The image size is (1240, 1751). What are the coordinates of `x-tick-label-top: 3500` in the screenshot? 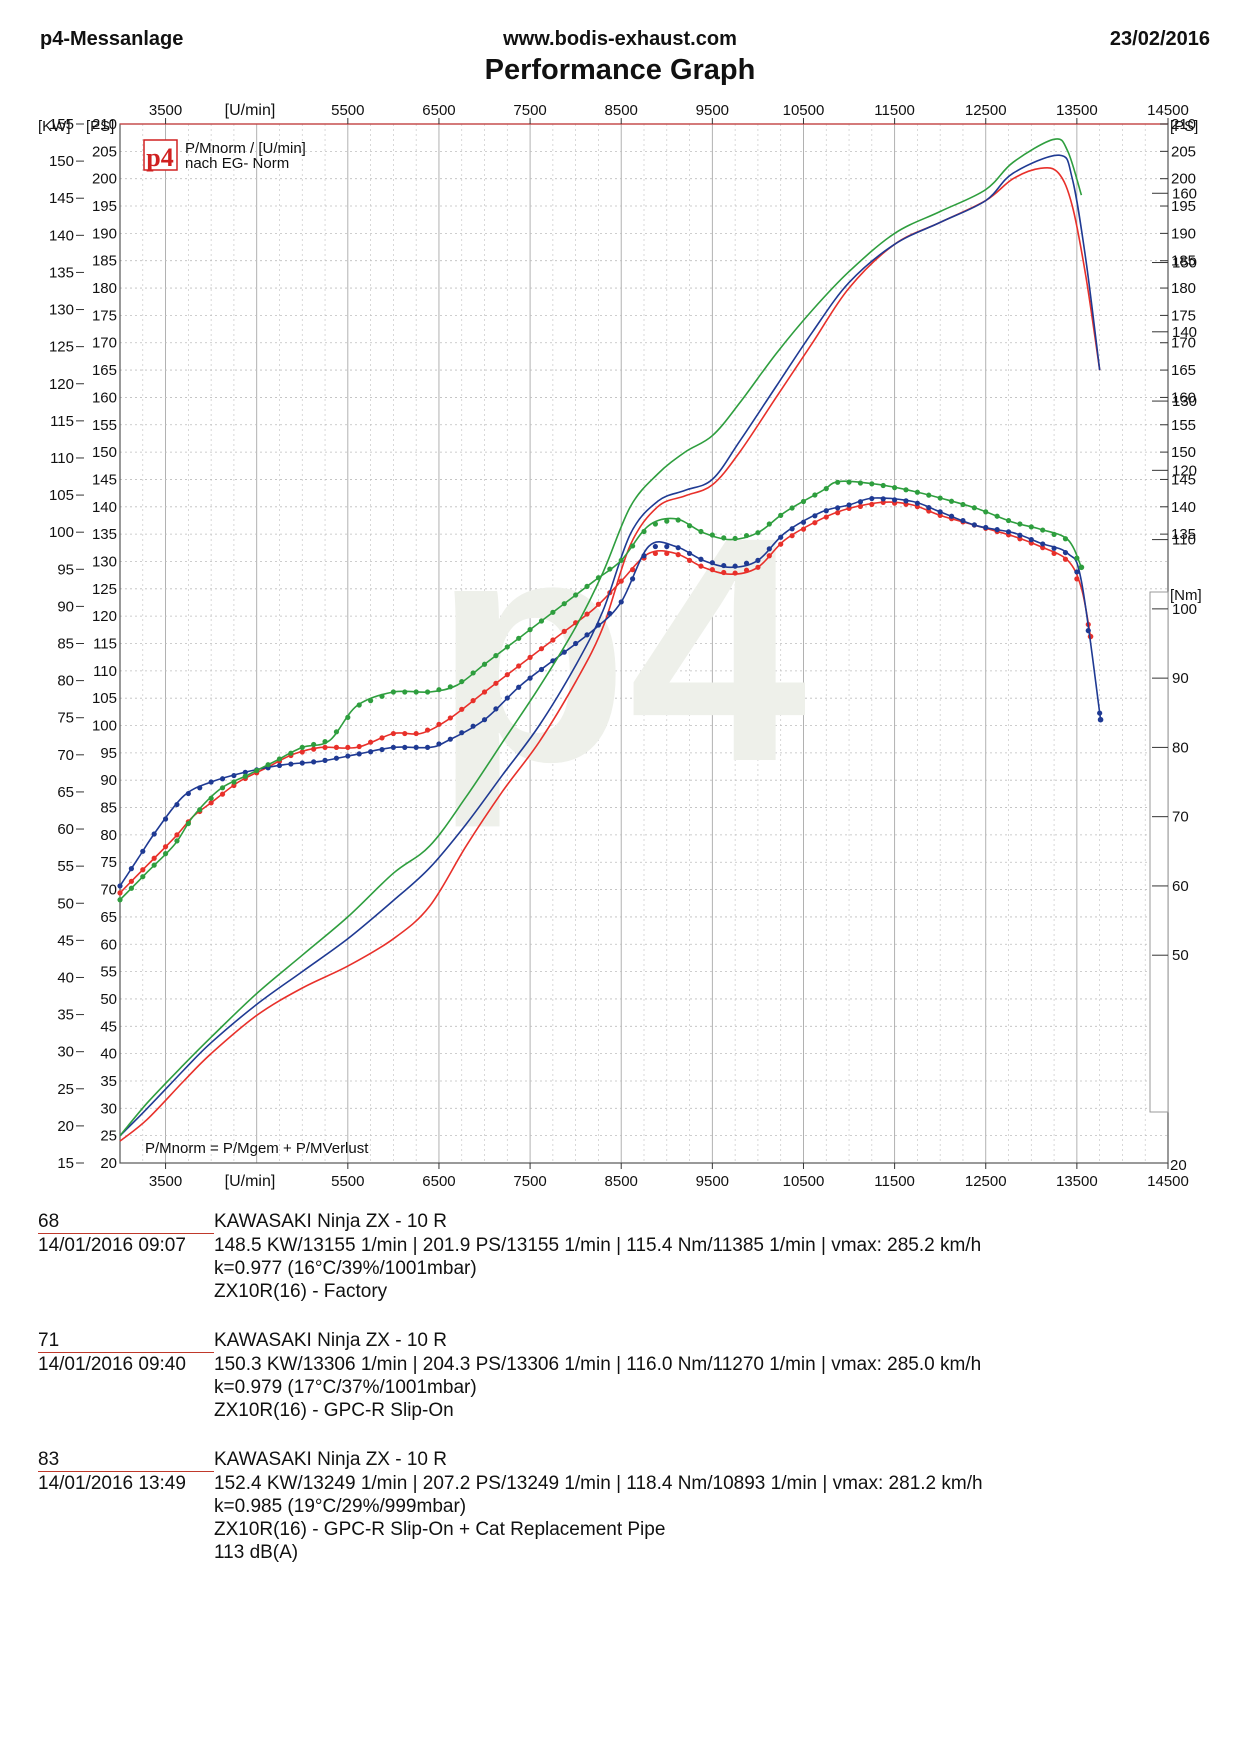 It's located at (165, 110).